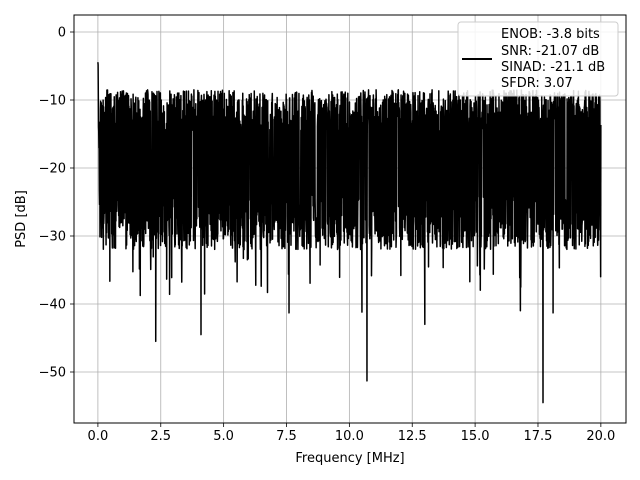 Image resolution: width=640 pixels, height=480 pixels. I want to click on x-tick-label: 10.0, so click(349, 436).